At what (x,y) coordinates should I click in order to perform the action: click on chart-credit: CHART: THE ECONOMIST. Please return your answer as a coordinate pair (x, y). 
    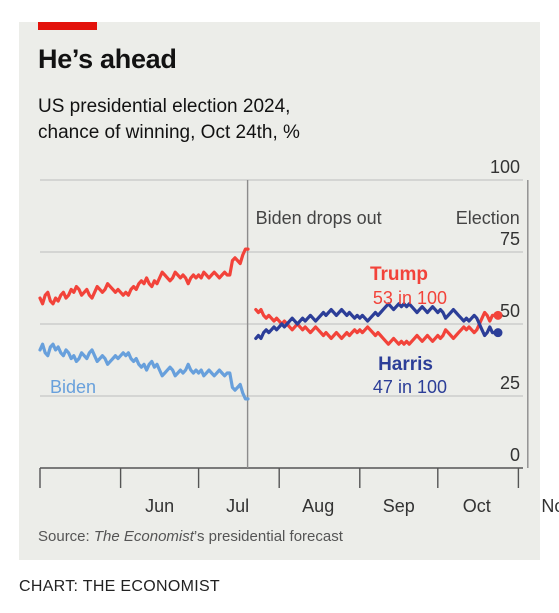
    Looking at the image, I should click on (119, 586).